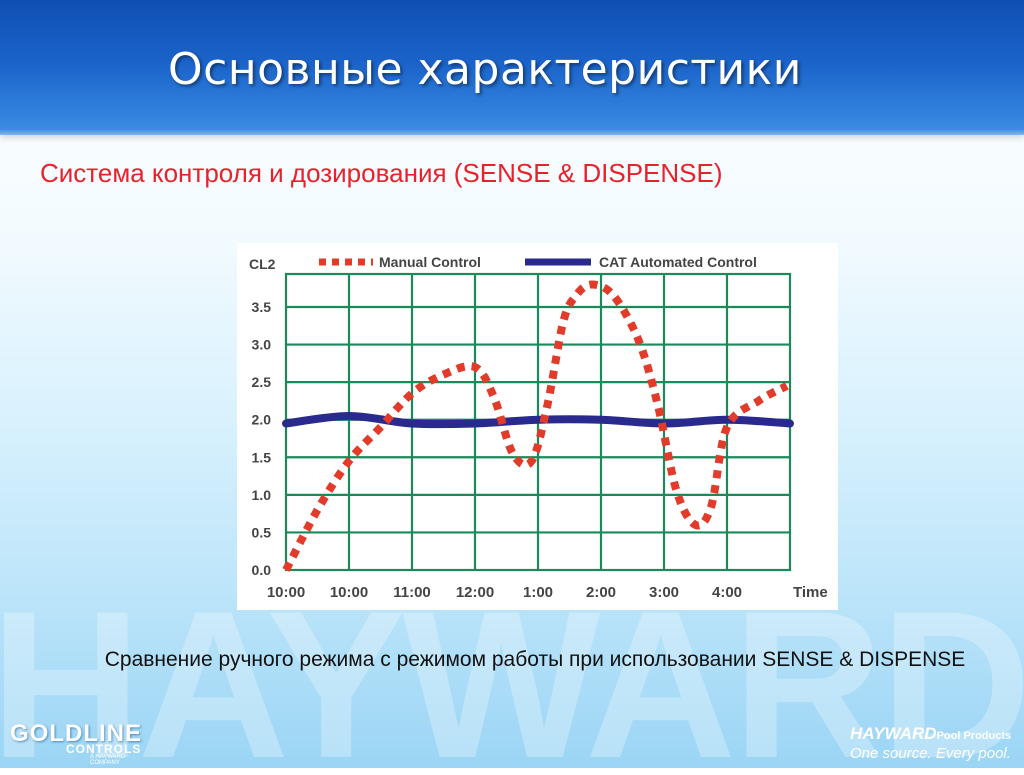  I want to click on chart-legend: Manual Control CAT Automated Control, so click(538, 262).